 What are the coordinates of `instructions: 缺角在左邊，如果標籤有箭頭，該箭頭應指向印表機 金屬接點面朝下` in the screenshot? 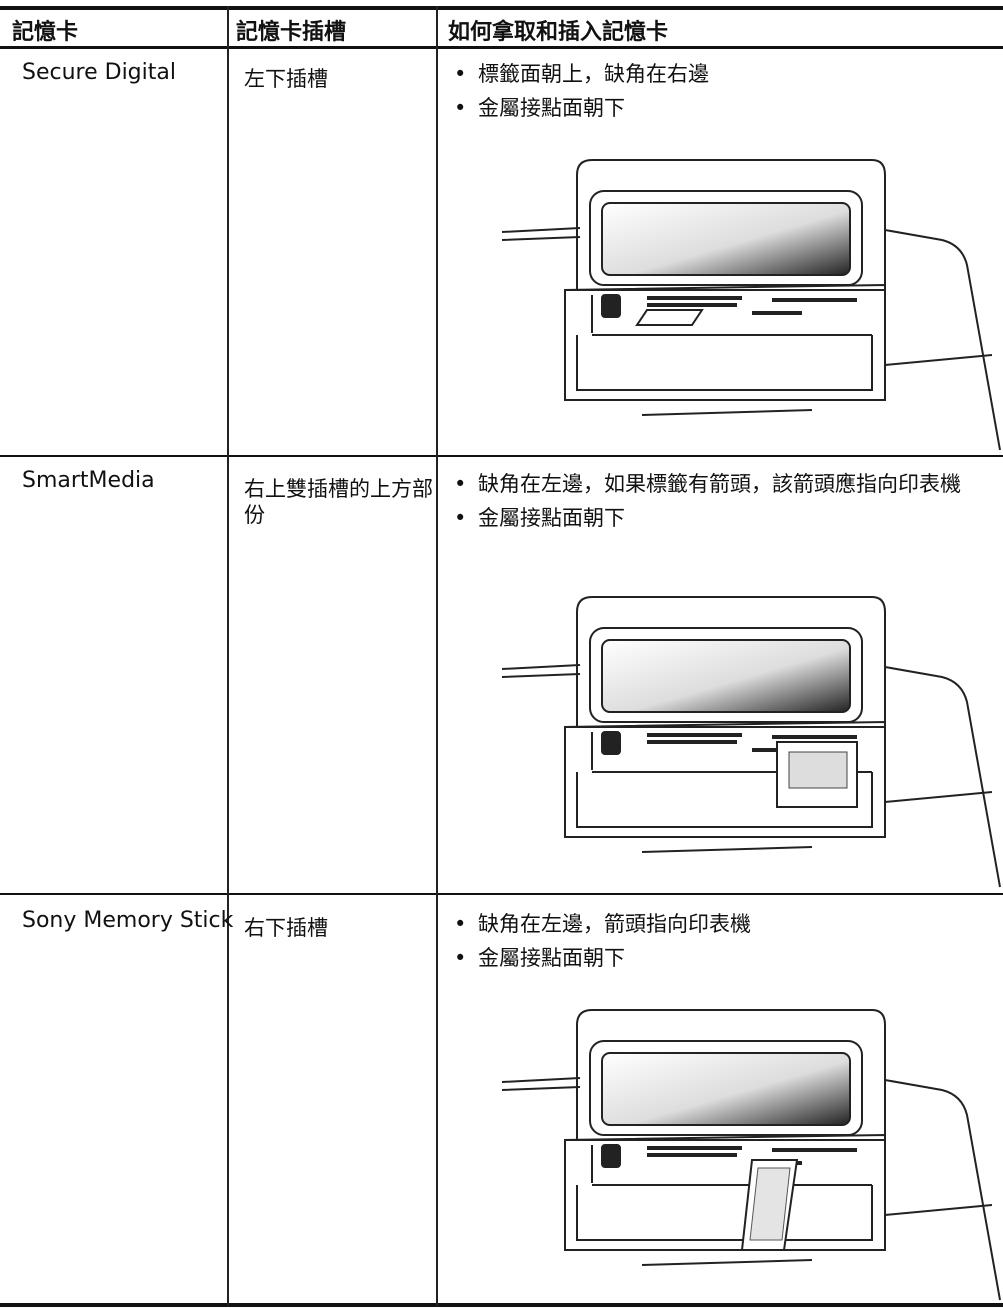 It's located at (722, 504).